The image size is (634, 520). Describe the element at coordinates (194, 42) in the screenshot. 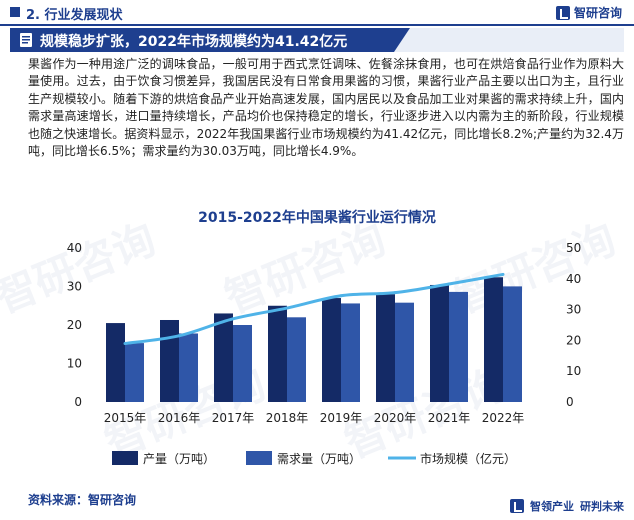

I see `headline-title: 规模稳步扩张，2022年市场规模约为41.42亿元` at that location.